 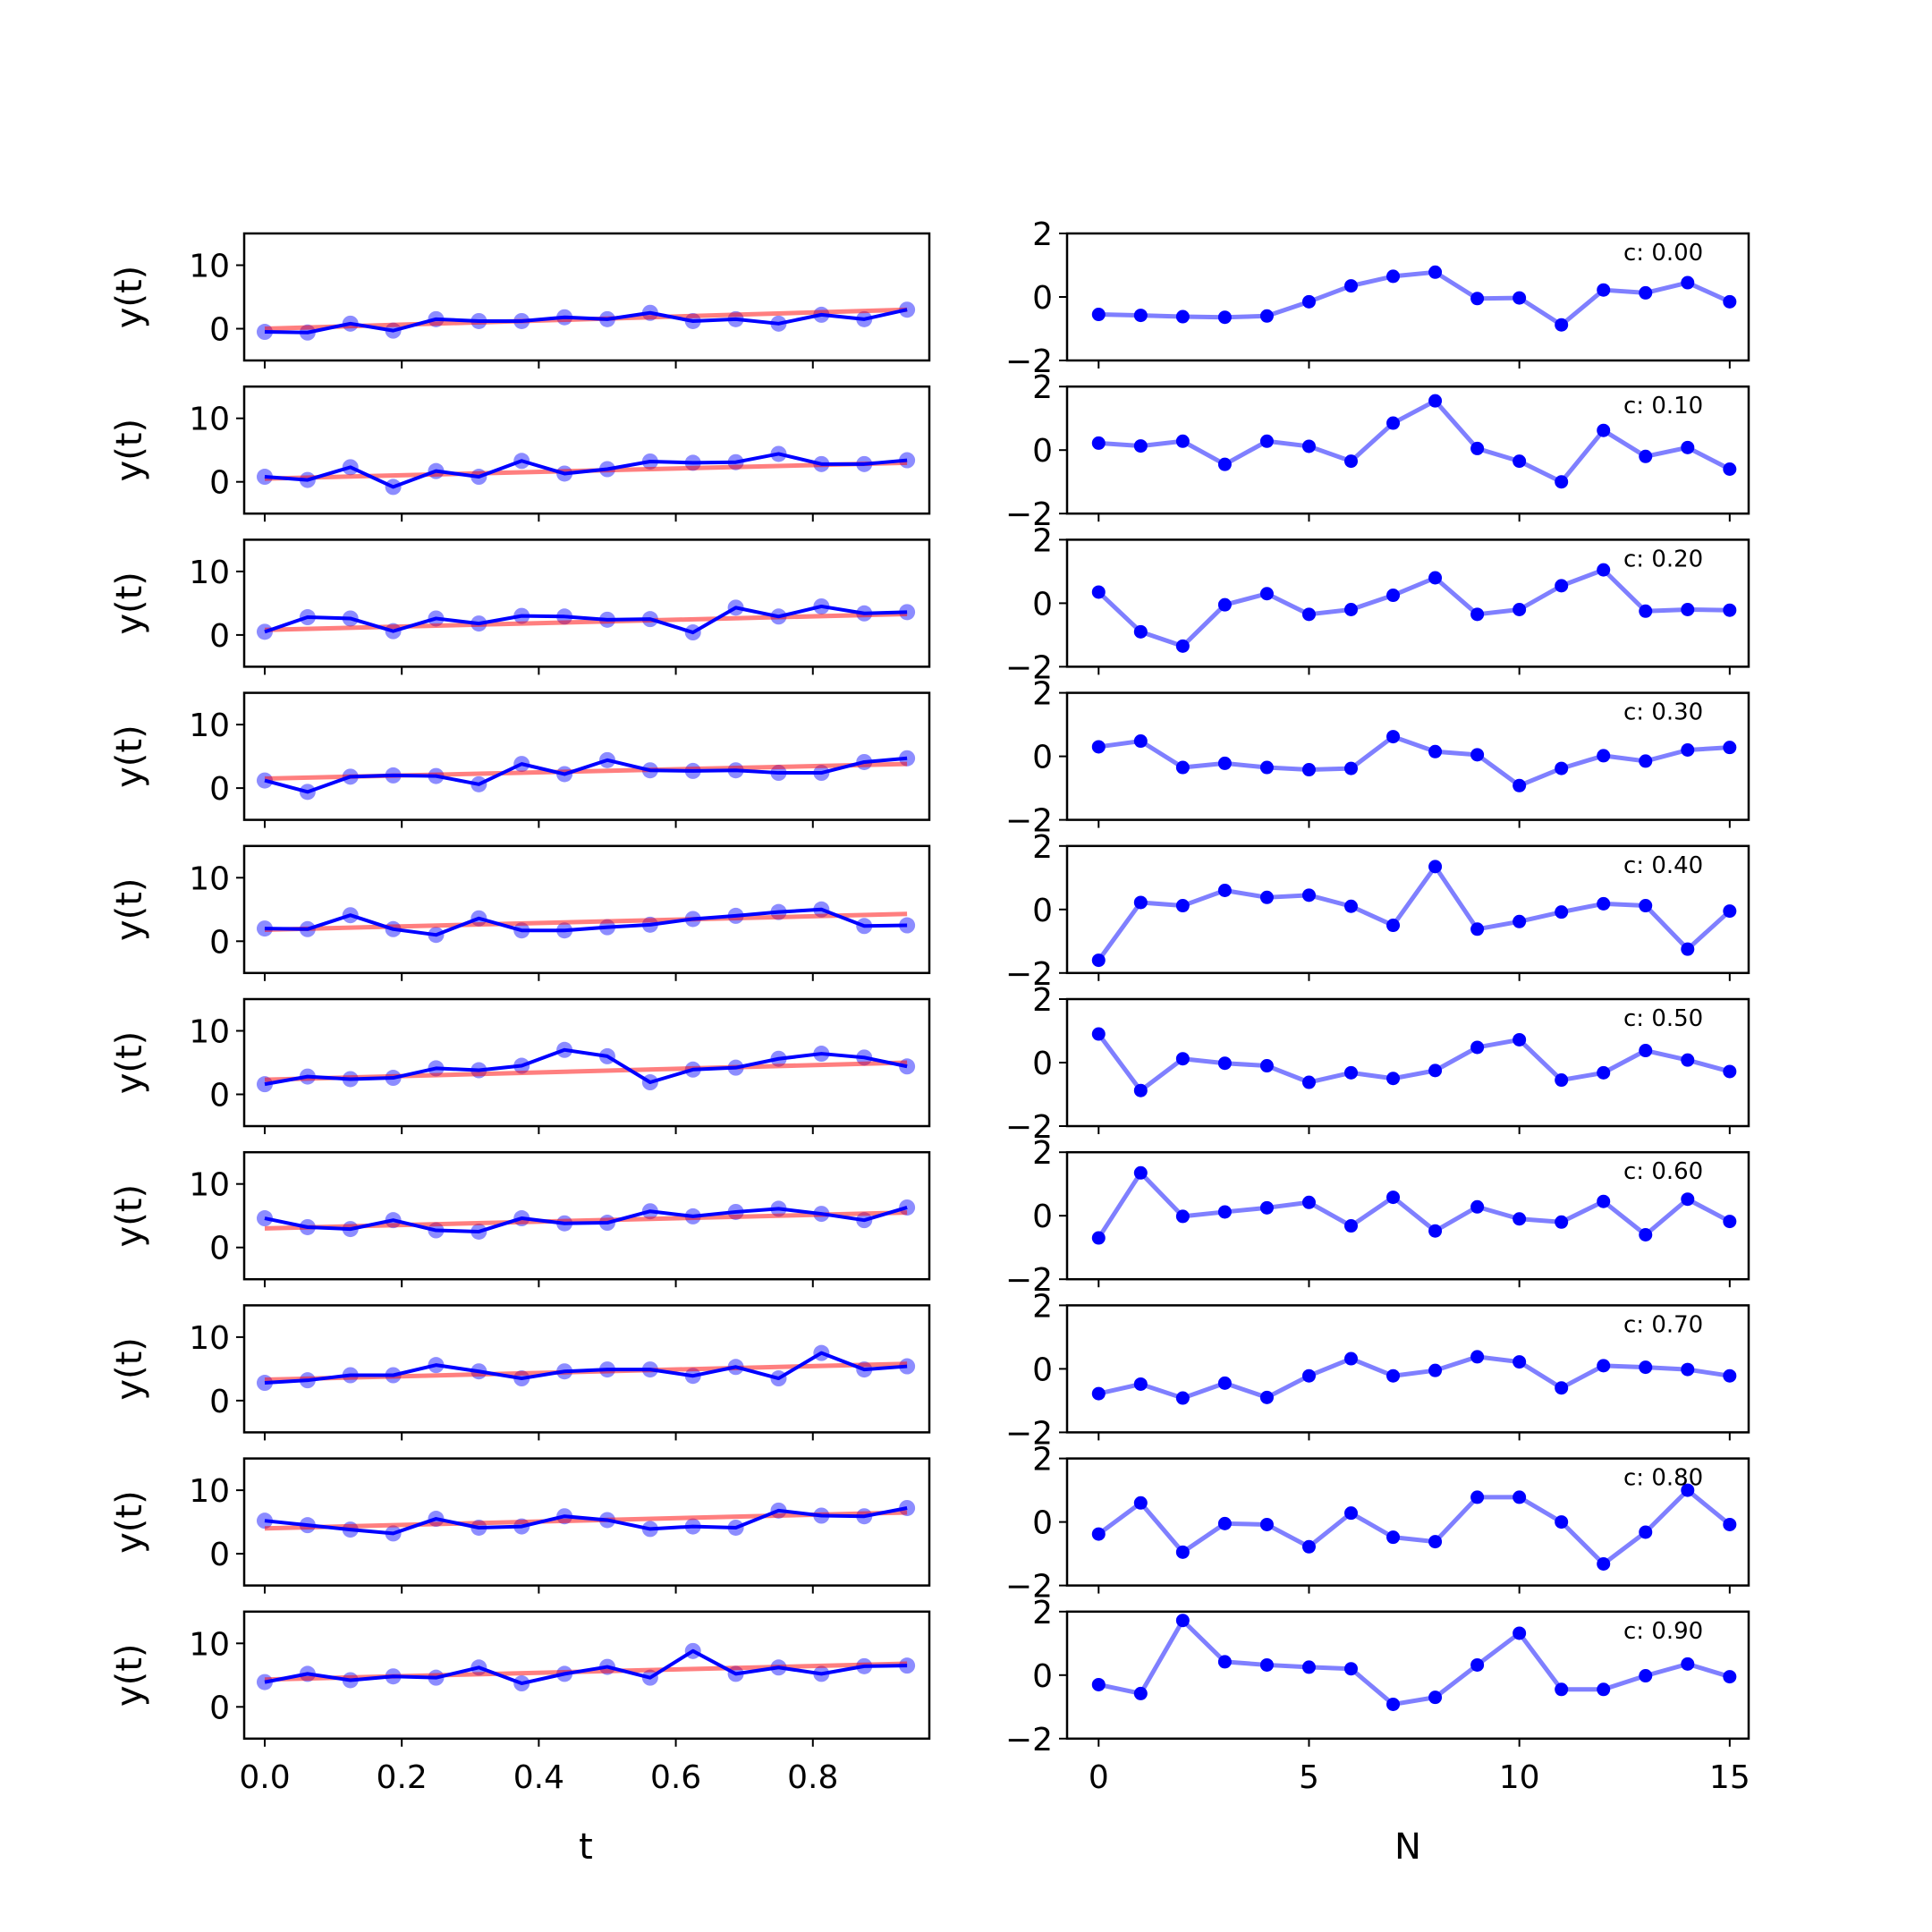 I want to click on right-panel-c-label: c: 0.00, so click(x=1663, y=253).